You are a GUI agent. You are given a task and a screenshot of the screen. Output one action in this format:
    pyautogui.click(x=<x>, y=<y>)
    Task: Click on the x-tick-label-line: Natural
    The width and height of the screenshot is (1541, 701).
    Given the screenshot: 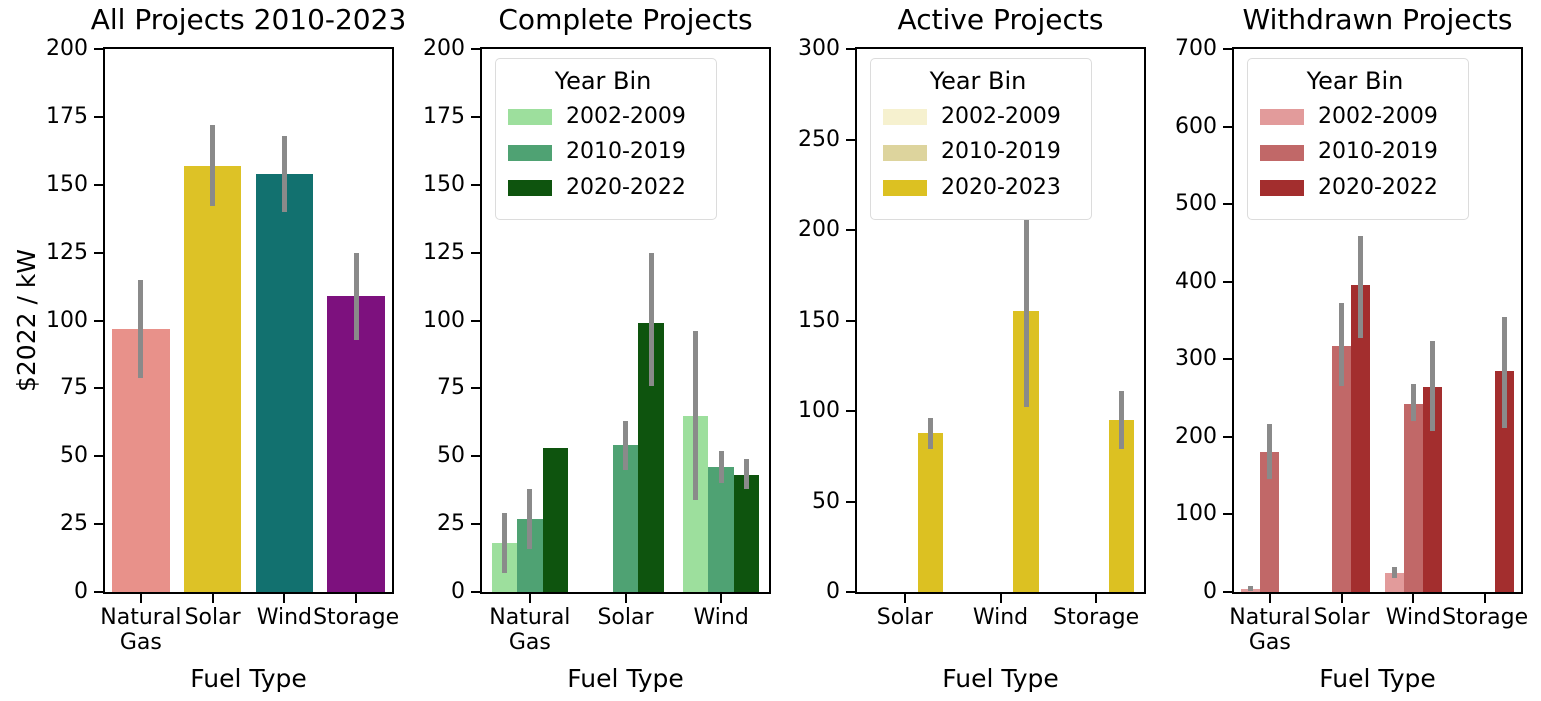 What is the action you would take?
    pyautogui.click(x=141, y=617)
    